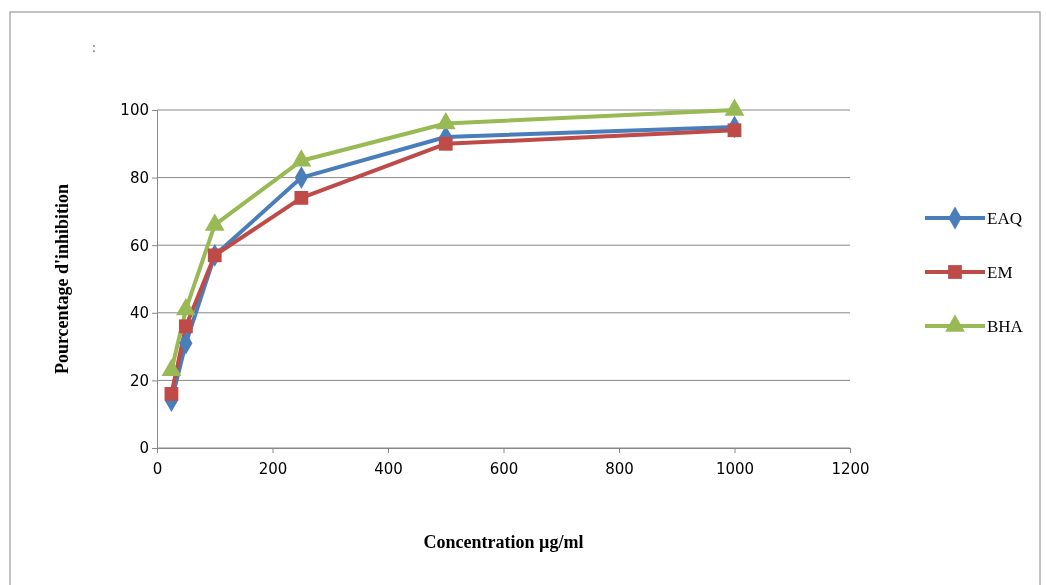  Describe the element at coordinates (504, 469) in the screenshot. I see `x-tick-label: 600` at that location.